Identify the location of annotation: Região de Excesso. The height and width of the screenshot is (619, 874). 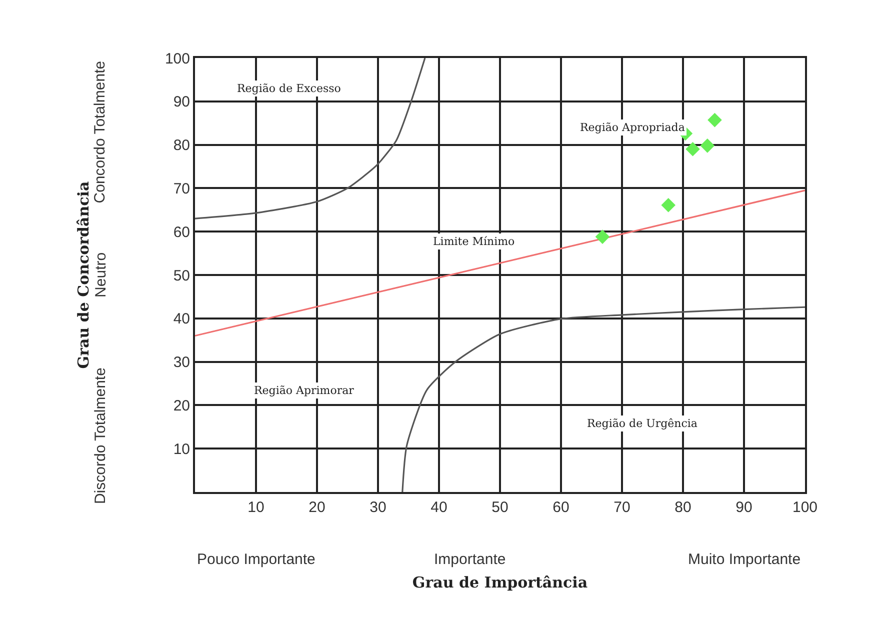
(289, 88).